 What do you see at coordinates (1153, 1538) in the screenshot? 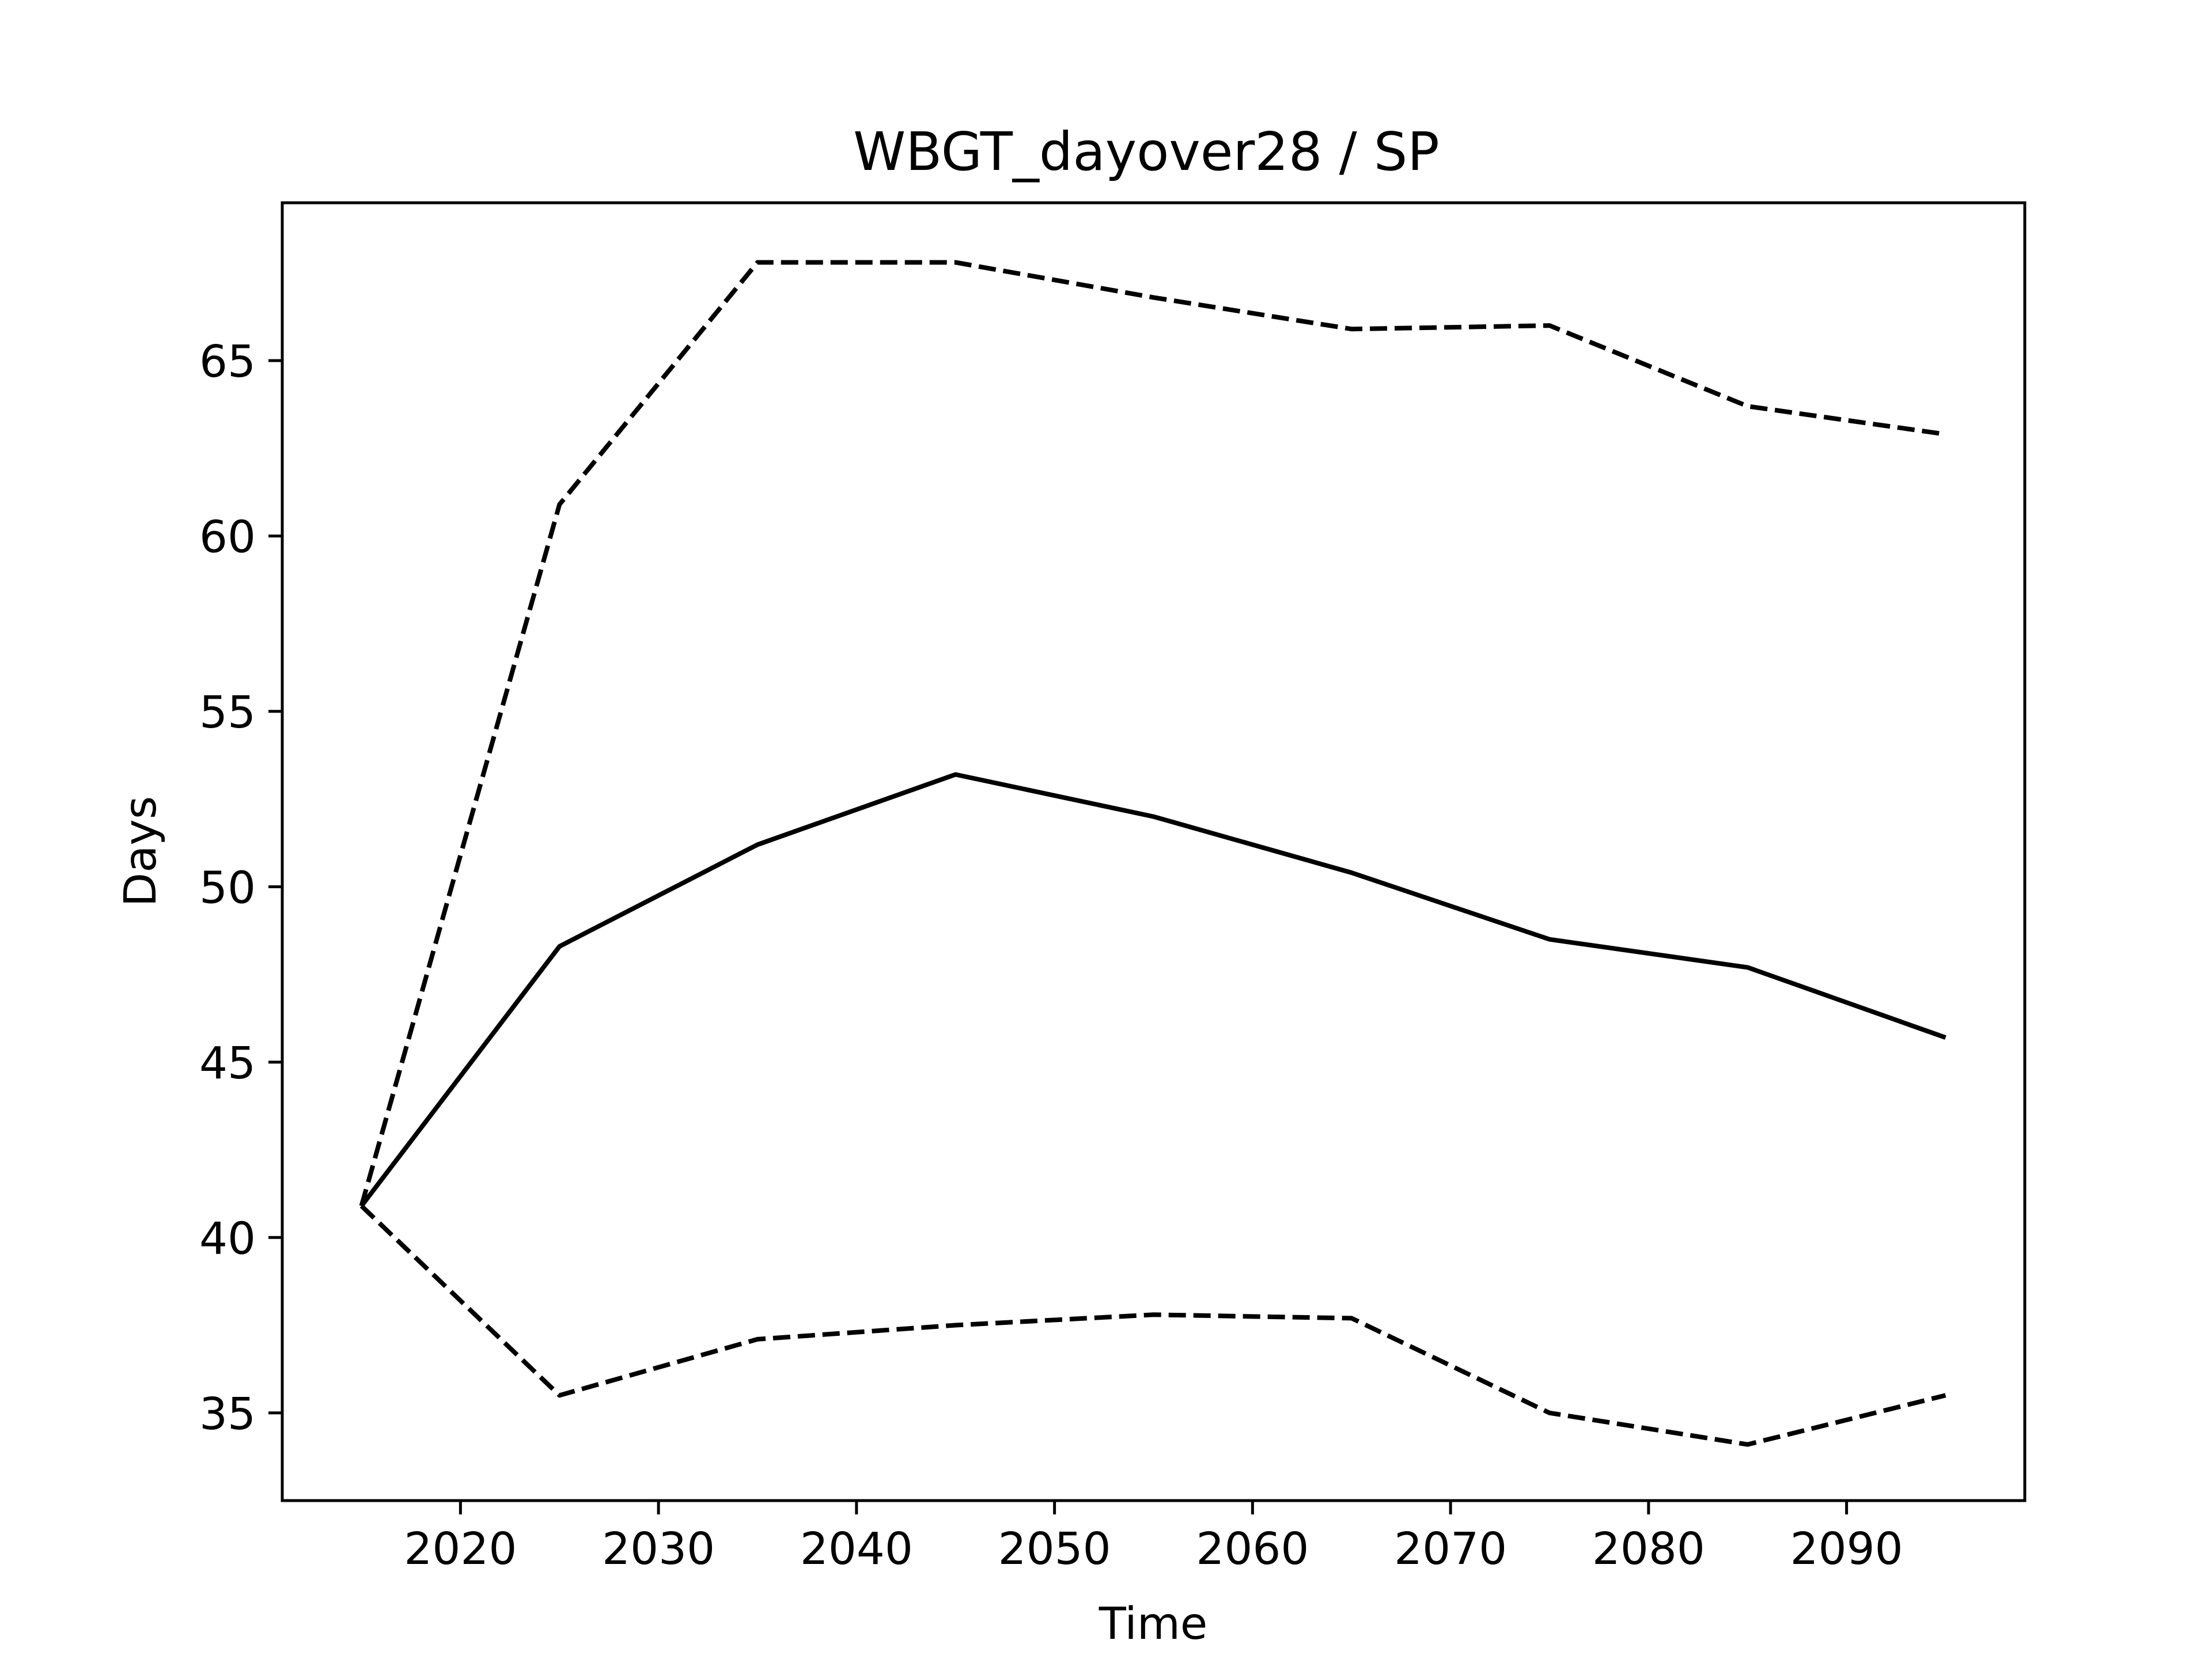
I see `x-axis: 2020 2030 2040 2050 2060 2070 2080 2090` at bounding box center [1153, 1538].